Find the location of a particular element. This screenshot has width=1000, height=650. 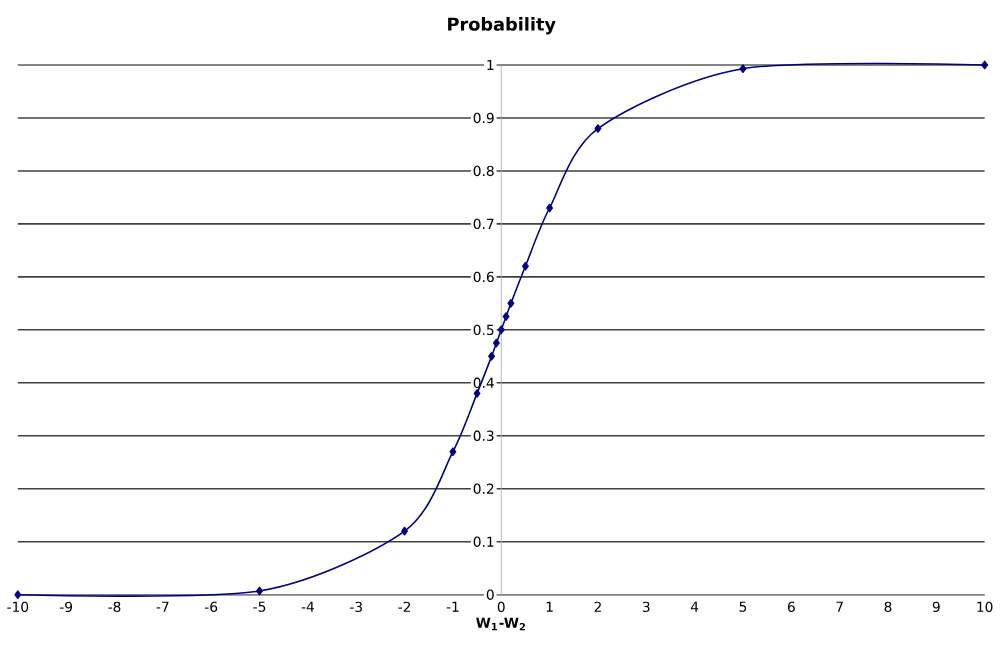

chart-title: Probability is located at coordinates (502, 26).